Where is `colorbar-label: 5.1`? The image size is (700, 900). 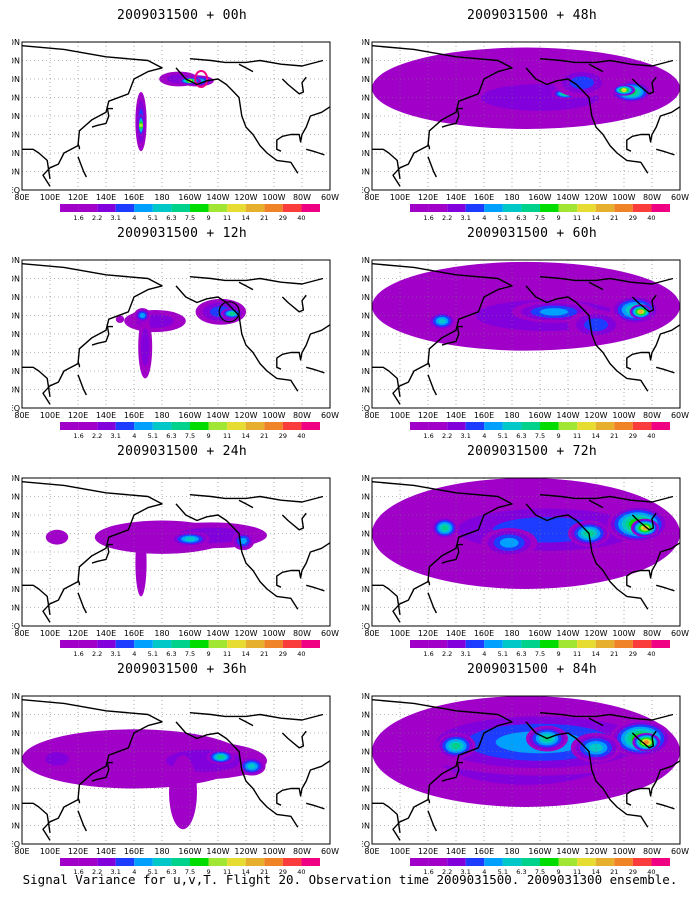
colorbar-label: 5.1 is located at coordinates (503, 218).